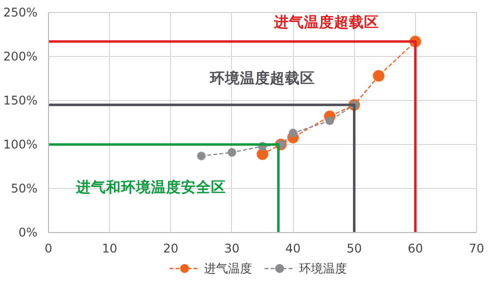  I want to click on y-tick-label: 100%, so click(20, 145).